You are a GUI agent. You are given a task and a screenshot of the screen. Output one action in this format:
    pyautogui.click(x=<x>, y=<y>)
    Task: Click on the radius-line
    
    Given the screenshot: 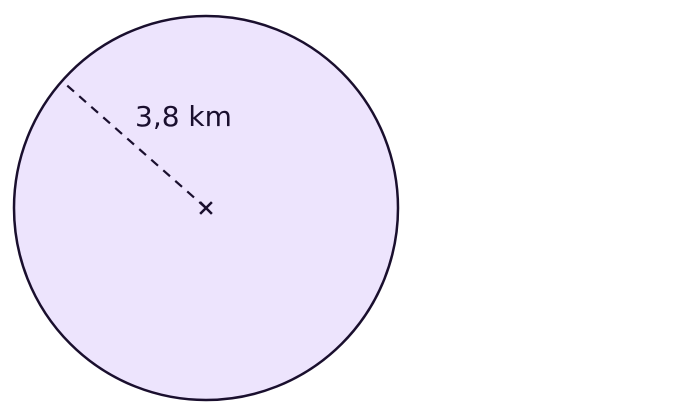 What is the action you would take?
    pyautogui.click(x=134, y=144)
    